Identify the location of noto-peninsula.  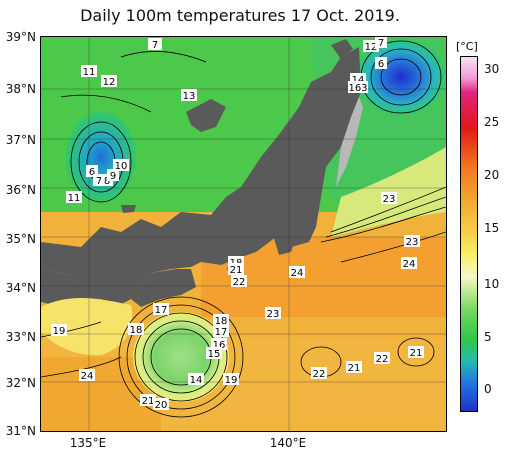
(206, 115).